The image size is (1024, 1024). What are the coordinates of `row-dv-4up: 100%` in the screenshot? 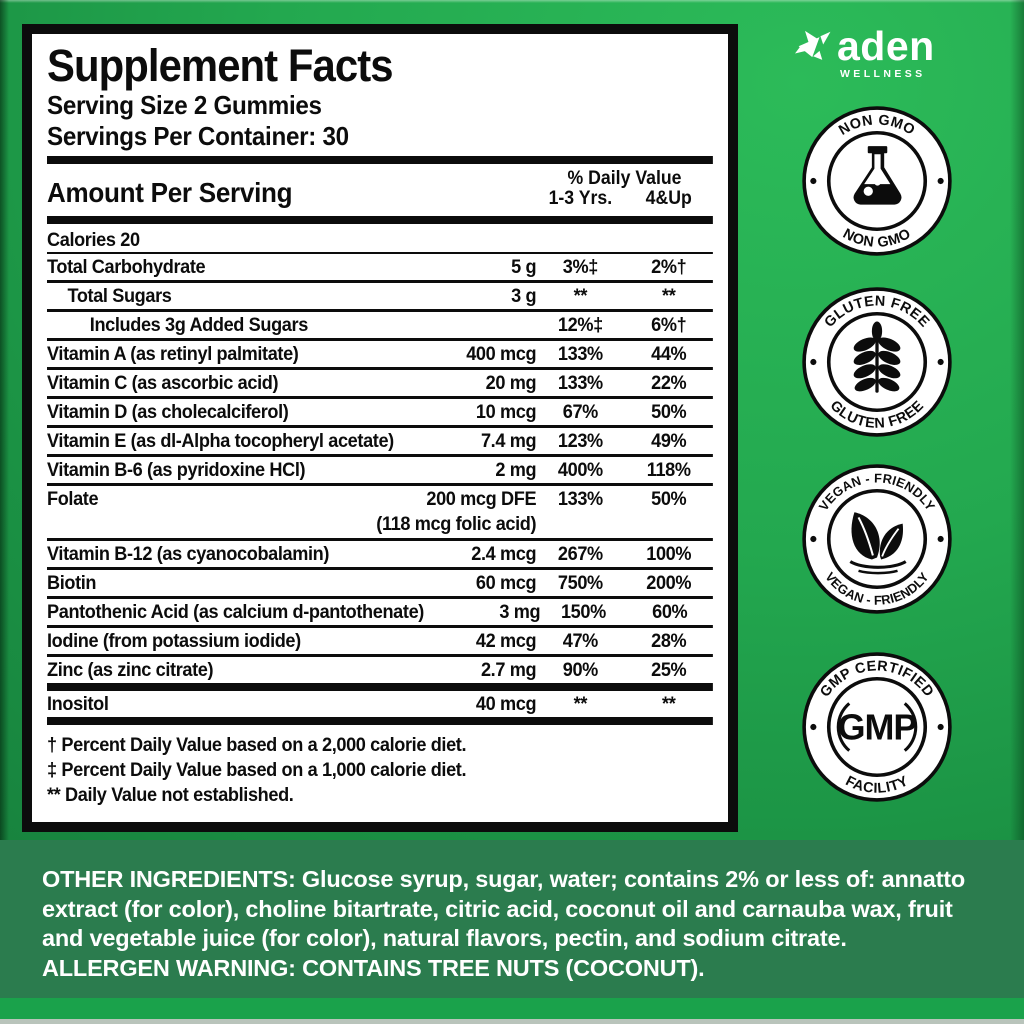 It's located at (669, 554).